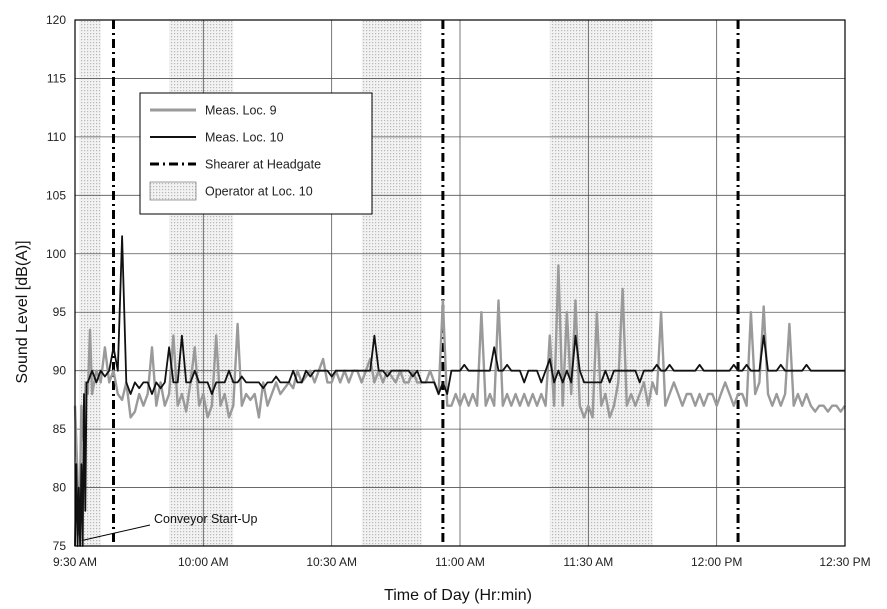  What do you see at coordinates (206, 519) in the screenshot?
I see `annotation-text: Conveyor Start-Up` at bounding box center [206, 519].